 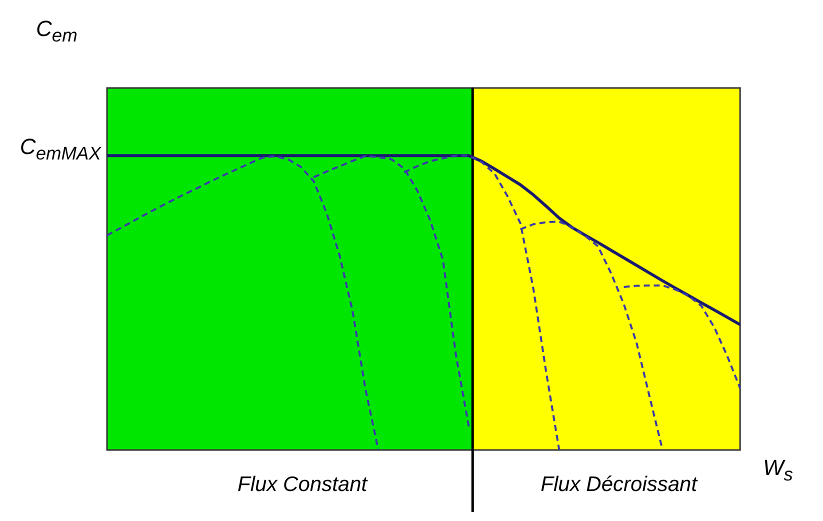 What do you see at coordinates (302, 485) in the screenshot?
I see `text: Flux Constant` at bounding box center [302, 485].